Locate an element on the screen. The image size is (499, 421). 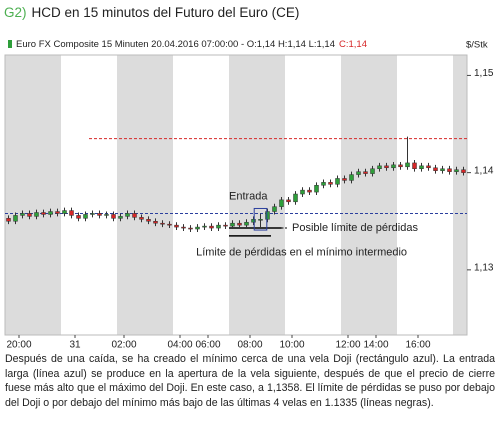
x-tick-label: 12:00 is located at coordinates (347, 345).